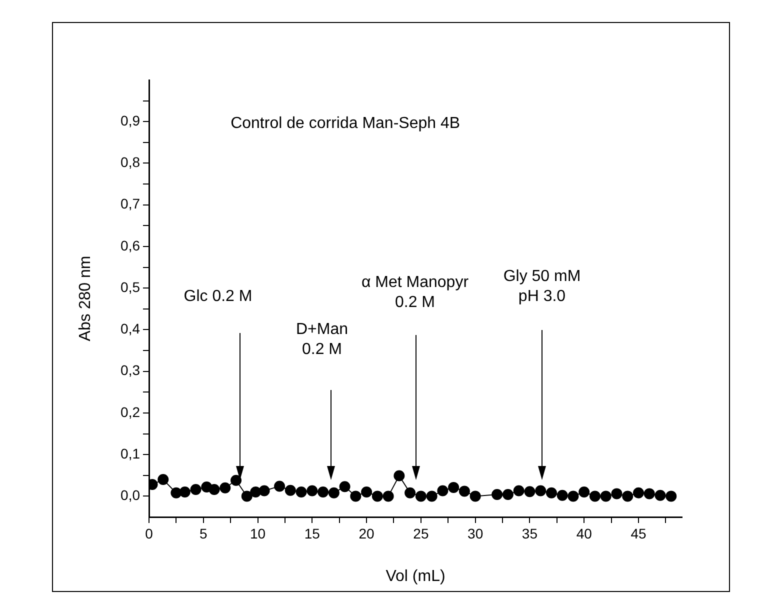 This screenshot has height=614, width=780. I want to click on x-tick-label: 5, so click(203, 533).